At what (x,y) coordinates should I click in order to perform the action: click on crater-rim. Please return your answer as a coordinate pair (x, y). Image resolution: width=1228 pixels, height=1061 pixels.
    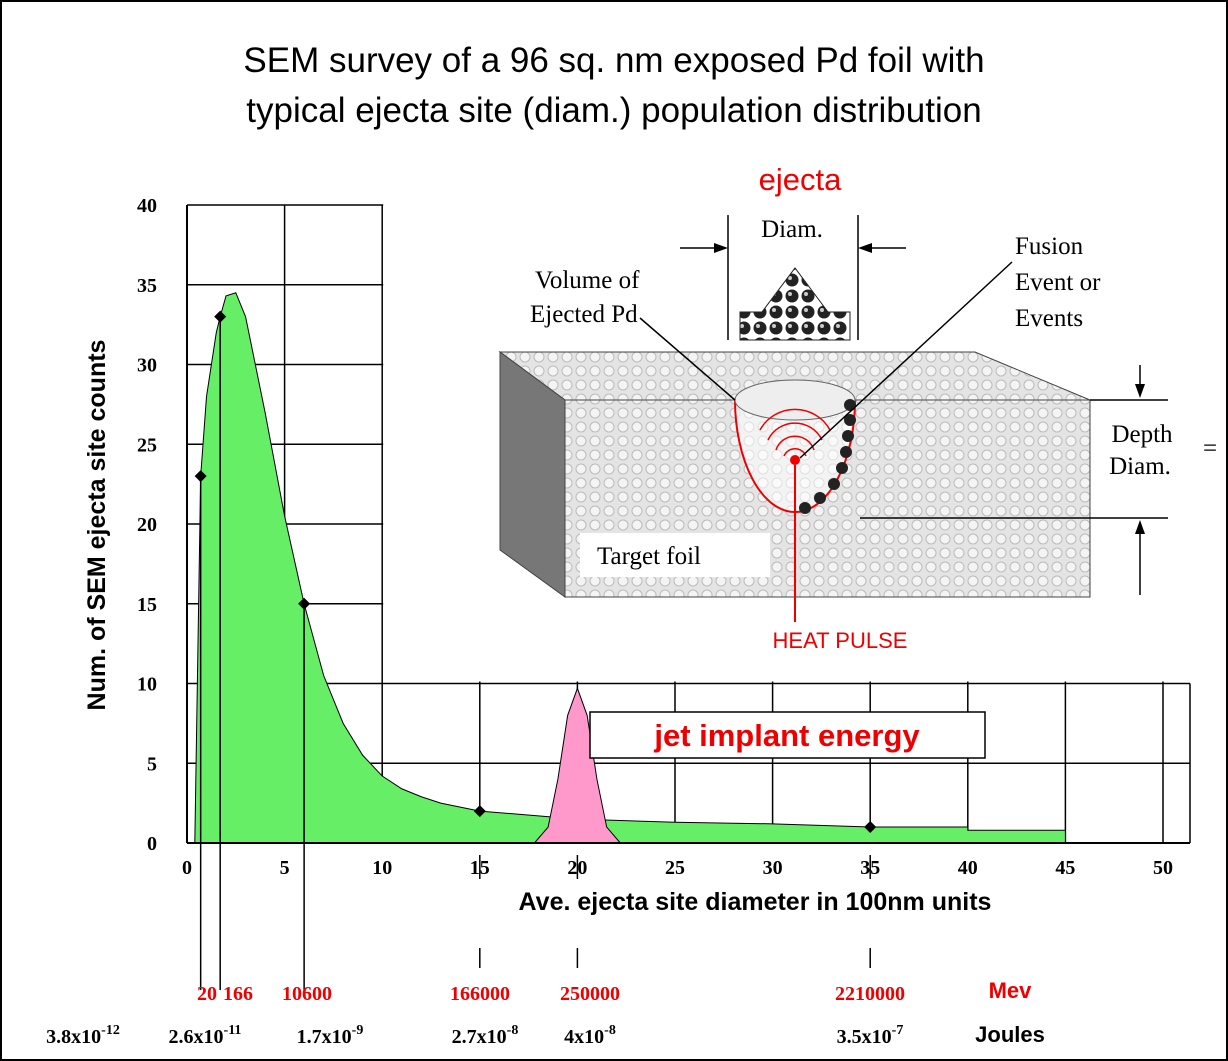
    Looking at the image, I should click on (795, 400).